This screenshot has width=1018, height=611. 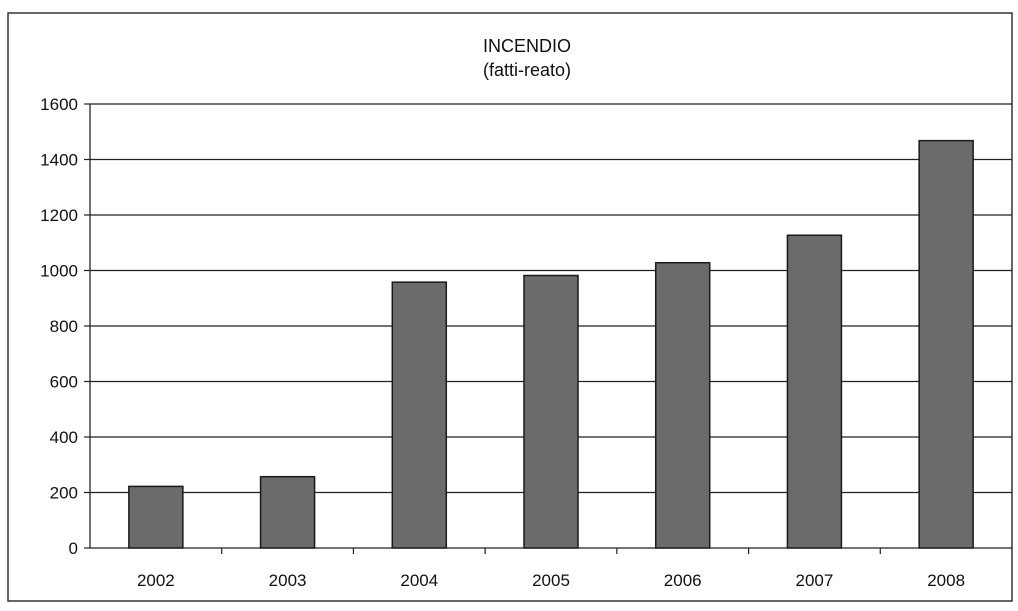 What do you see at coordinates (156, 517) in the screenshot?
I see `bar-2002` at bounding box center [156, 517].